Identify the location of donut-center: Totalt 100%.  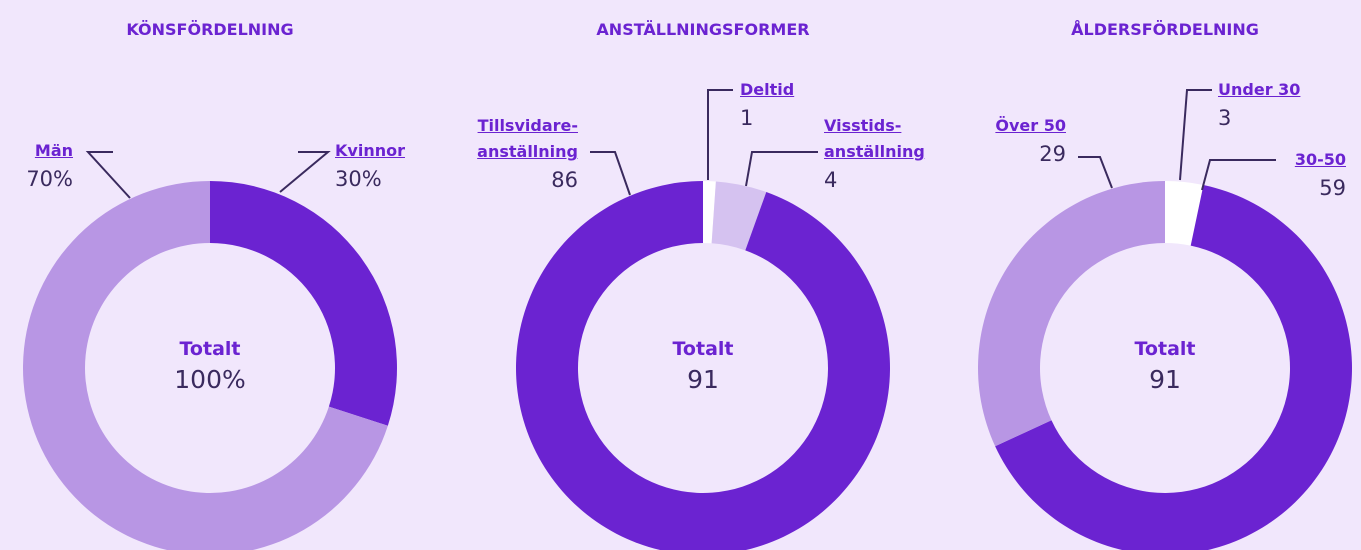
(209, 367).